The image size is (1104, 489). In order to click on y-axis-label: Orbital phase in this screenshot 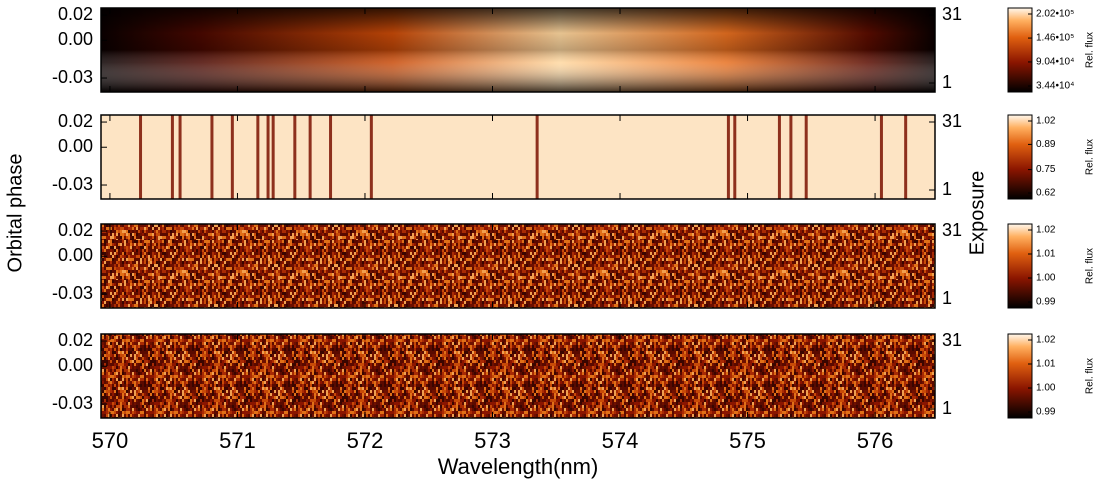, I will do `click(15, 213)`.